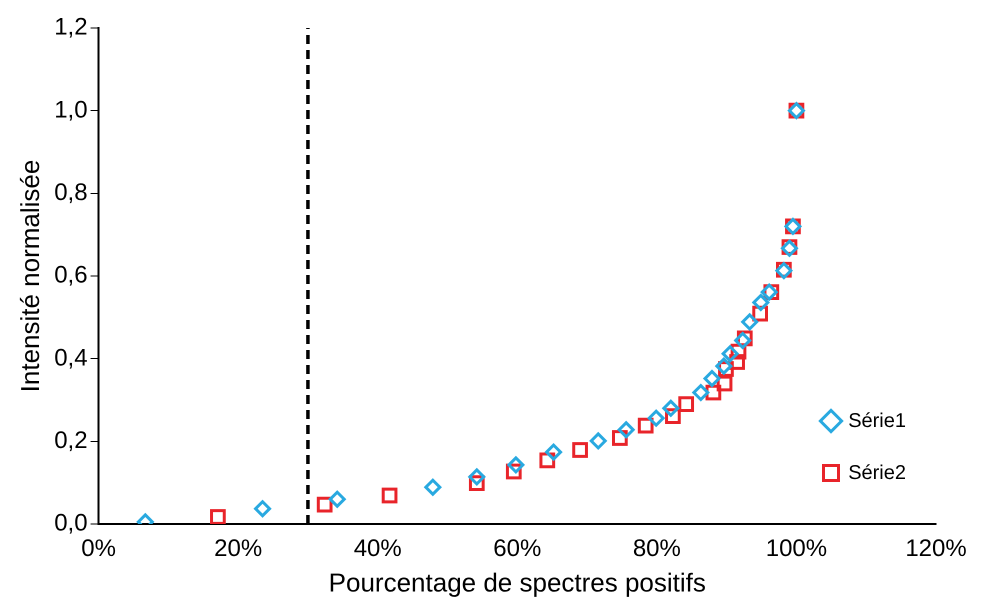 The image size is (984, 612). I want to click on x-axis-title: Pourcentage de spectres positifs, so click(517, 583).